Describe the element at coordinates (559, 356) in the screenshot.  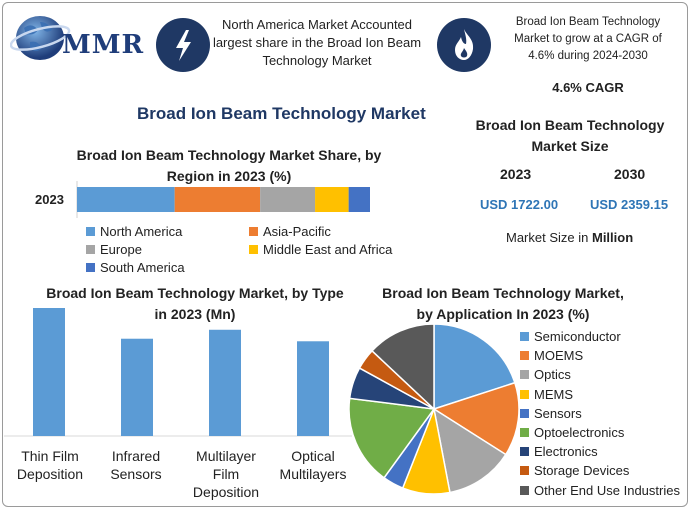
I see `legend-label: MOEMS` at that location.